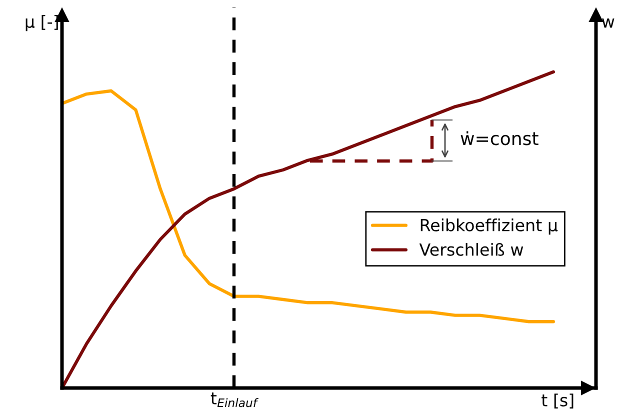  Describe the element at coordinates (489, 226) in the screenshot. I see `legend-label: Reibkoeffizient μ` at that location.